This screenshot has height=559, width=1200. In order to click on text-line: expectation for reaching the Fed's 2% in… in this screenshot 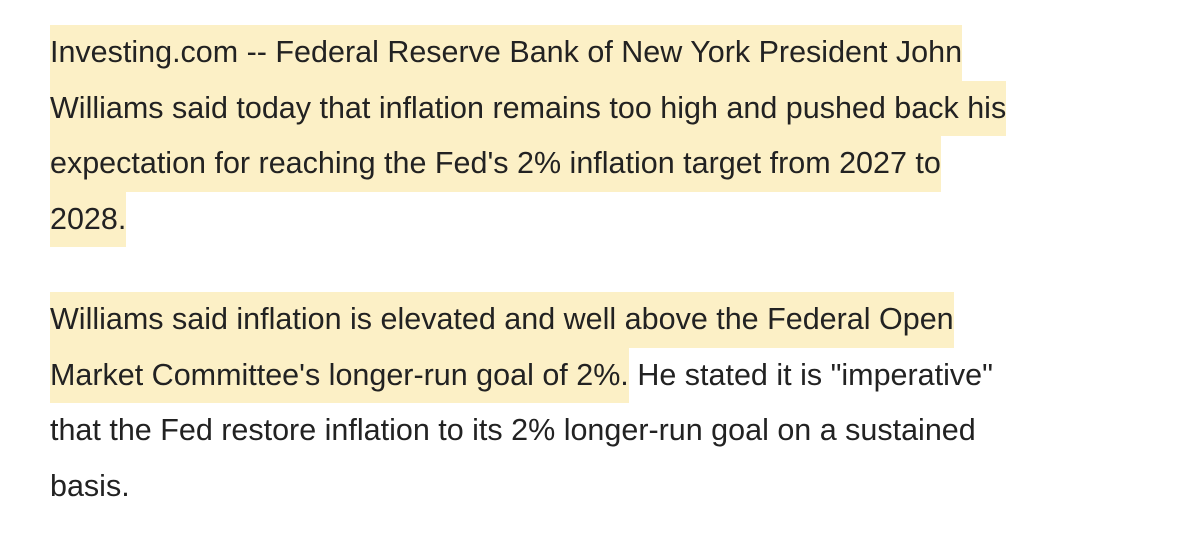, I will do `click(615, 164)`.